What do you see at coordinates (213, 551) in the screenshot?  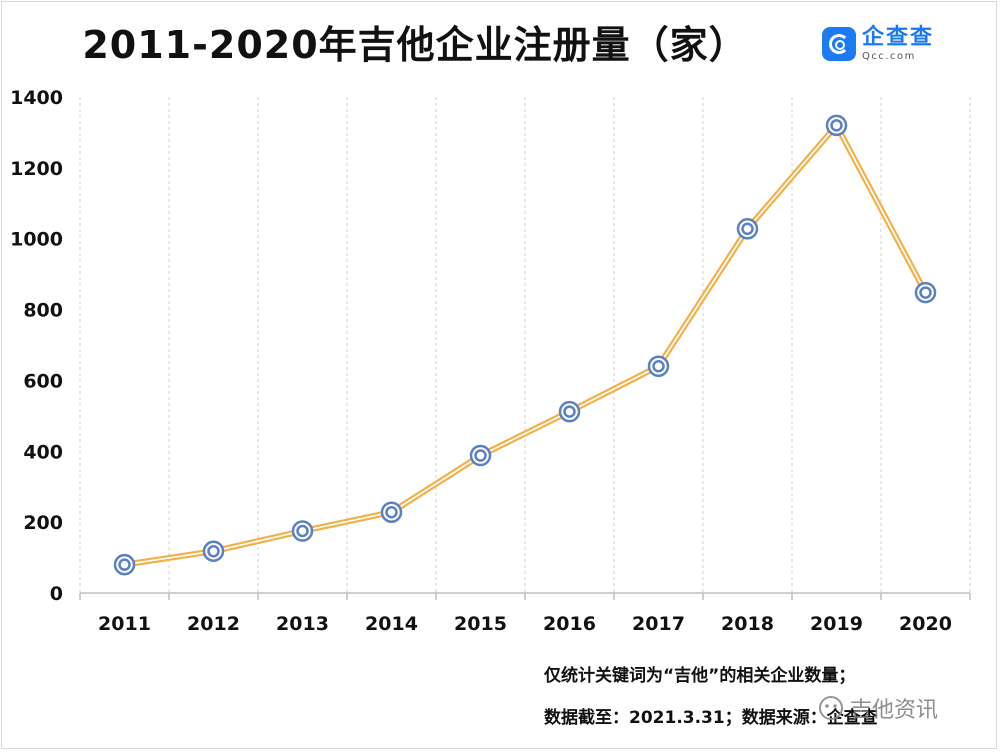 I see `data-point-inner-2012` at bounding box center [213, 551].